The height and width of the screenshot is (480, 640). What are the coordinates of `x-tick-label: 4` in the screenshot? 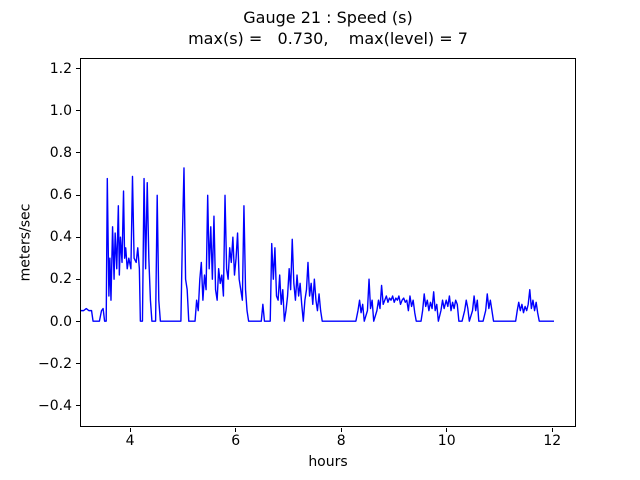 It's located at (130, 441).